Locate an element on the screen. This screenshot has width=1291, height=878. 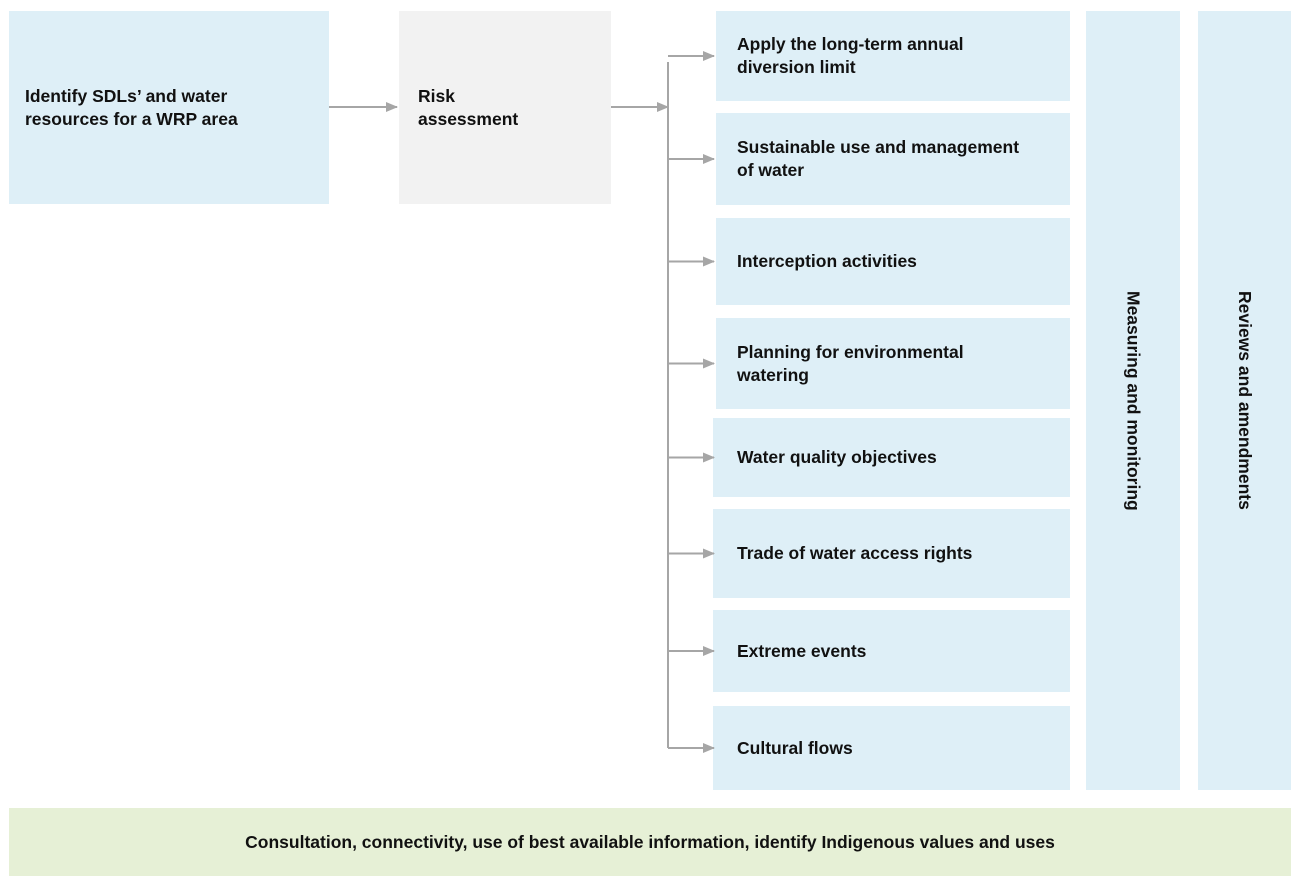
column-box: Reviews and amendments is located at coordinates (1244, 400).